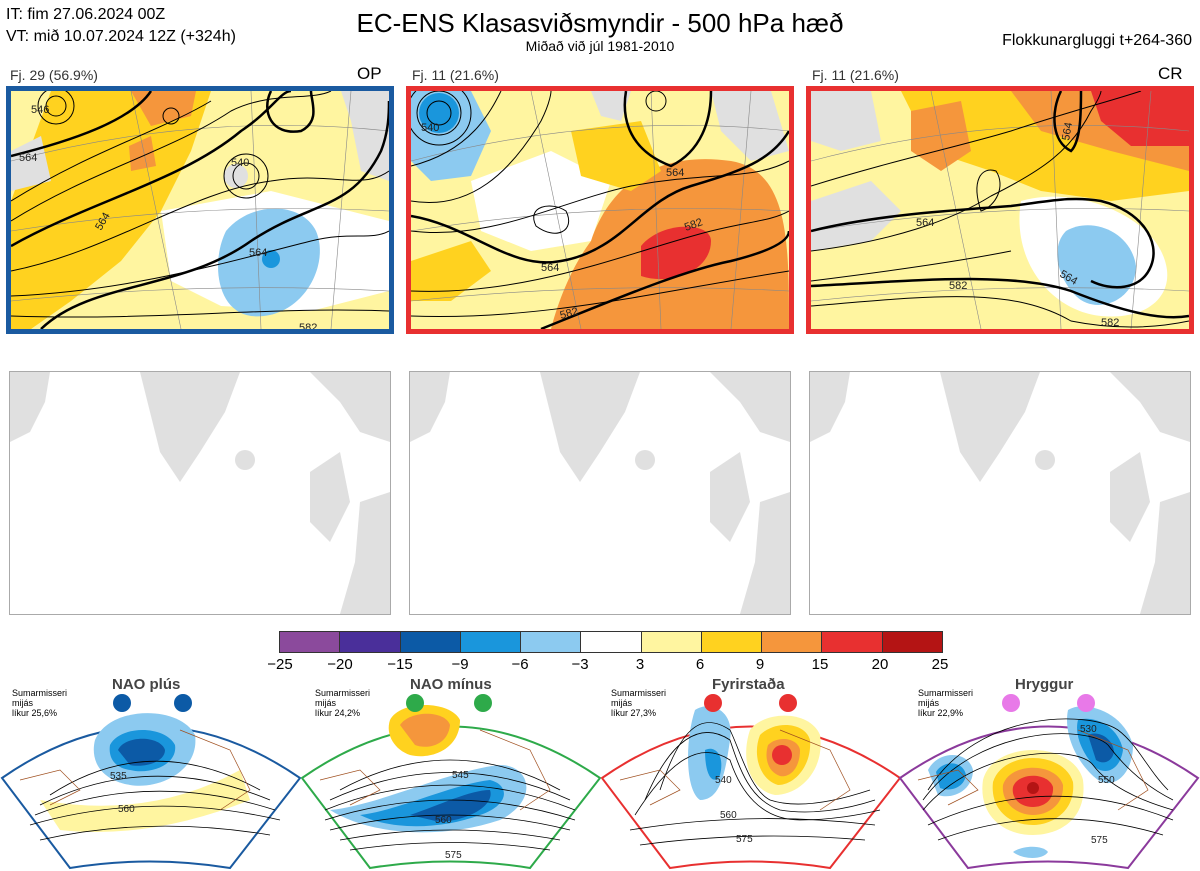 This screenshot has height=871, width=1200. What do you see at coordinates (126, 809) in the screenshot?
I see `regime-1-label: 560` at bounding box center [126, 809].